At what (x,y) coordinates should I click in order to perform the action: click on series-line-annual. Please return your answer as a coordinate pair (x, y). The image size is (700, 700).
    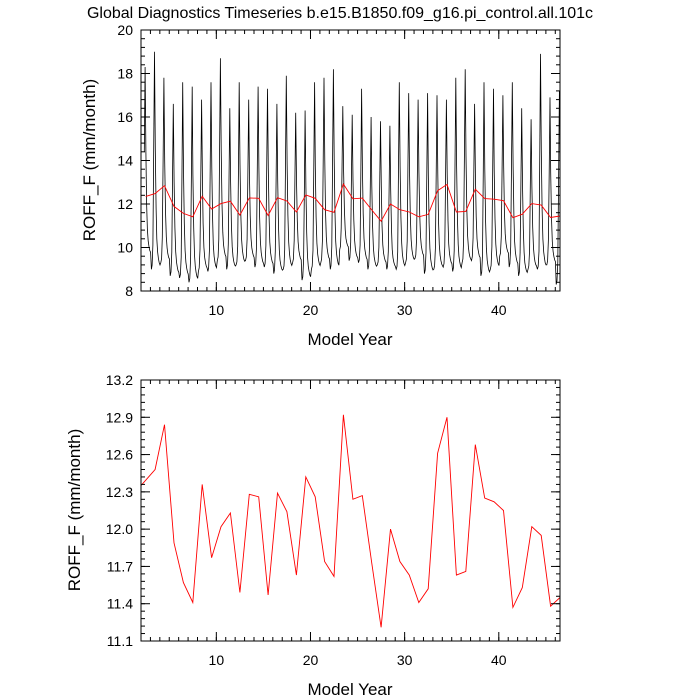
    Looking at the image, I should click on (353, 202).